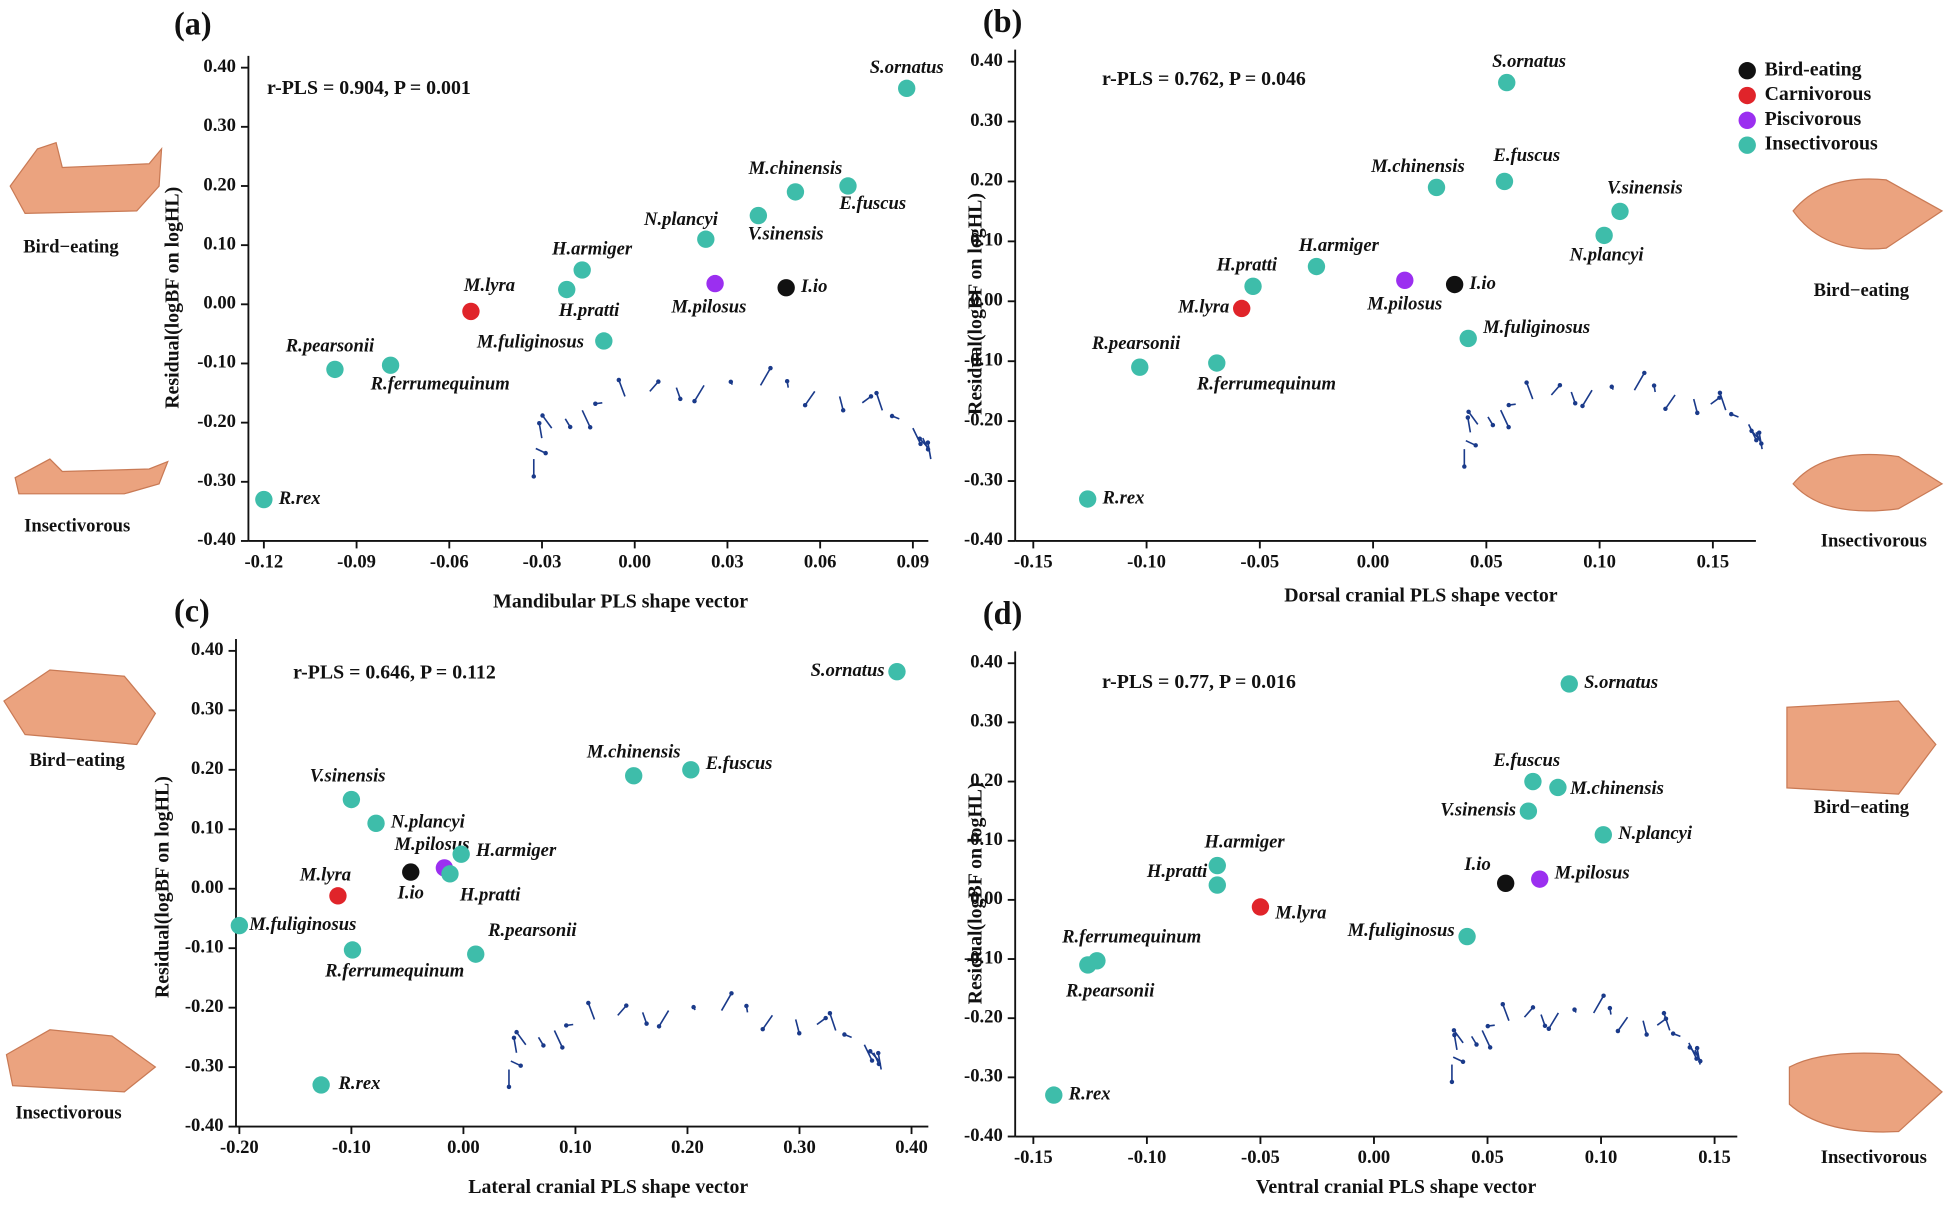 This screenshot has width=1946, height=1206. What do you see at coordinates (589, 310) in the screenshot?
I see `point-label: H.pratti` at bounding box center [589, 310].